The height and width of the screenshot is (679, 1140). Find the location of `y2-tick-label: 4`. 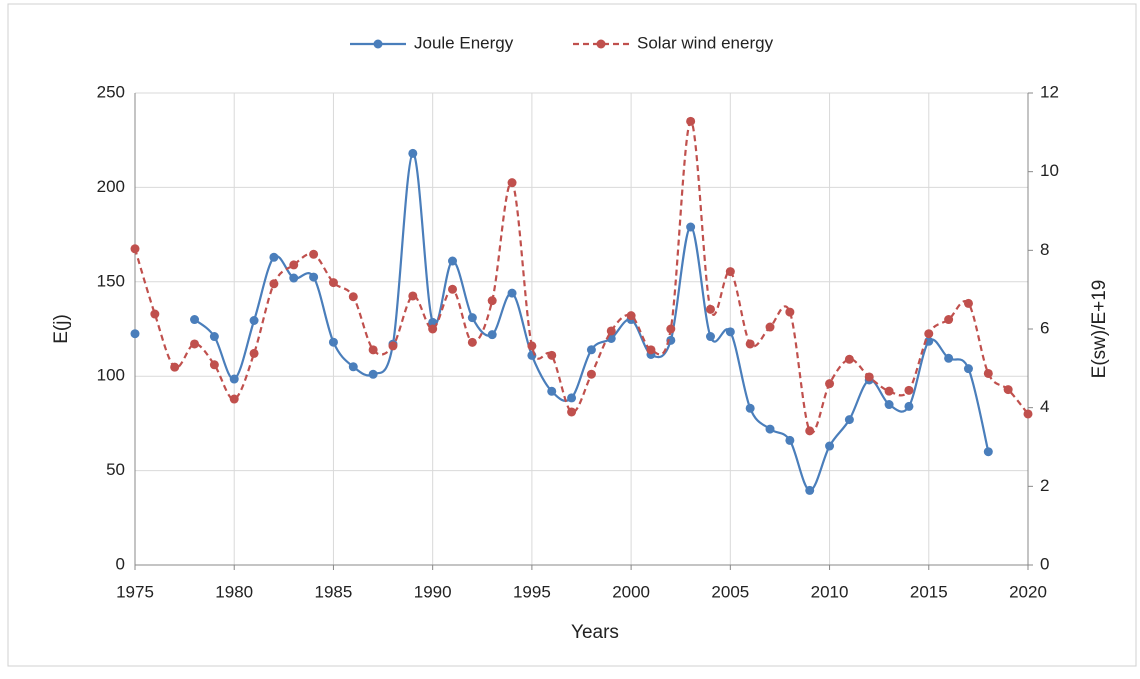

y2-tick-label: 4 is located at coordinates (1044, 406).